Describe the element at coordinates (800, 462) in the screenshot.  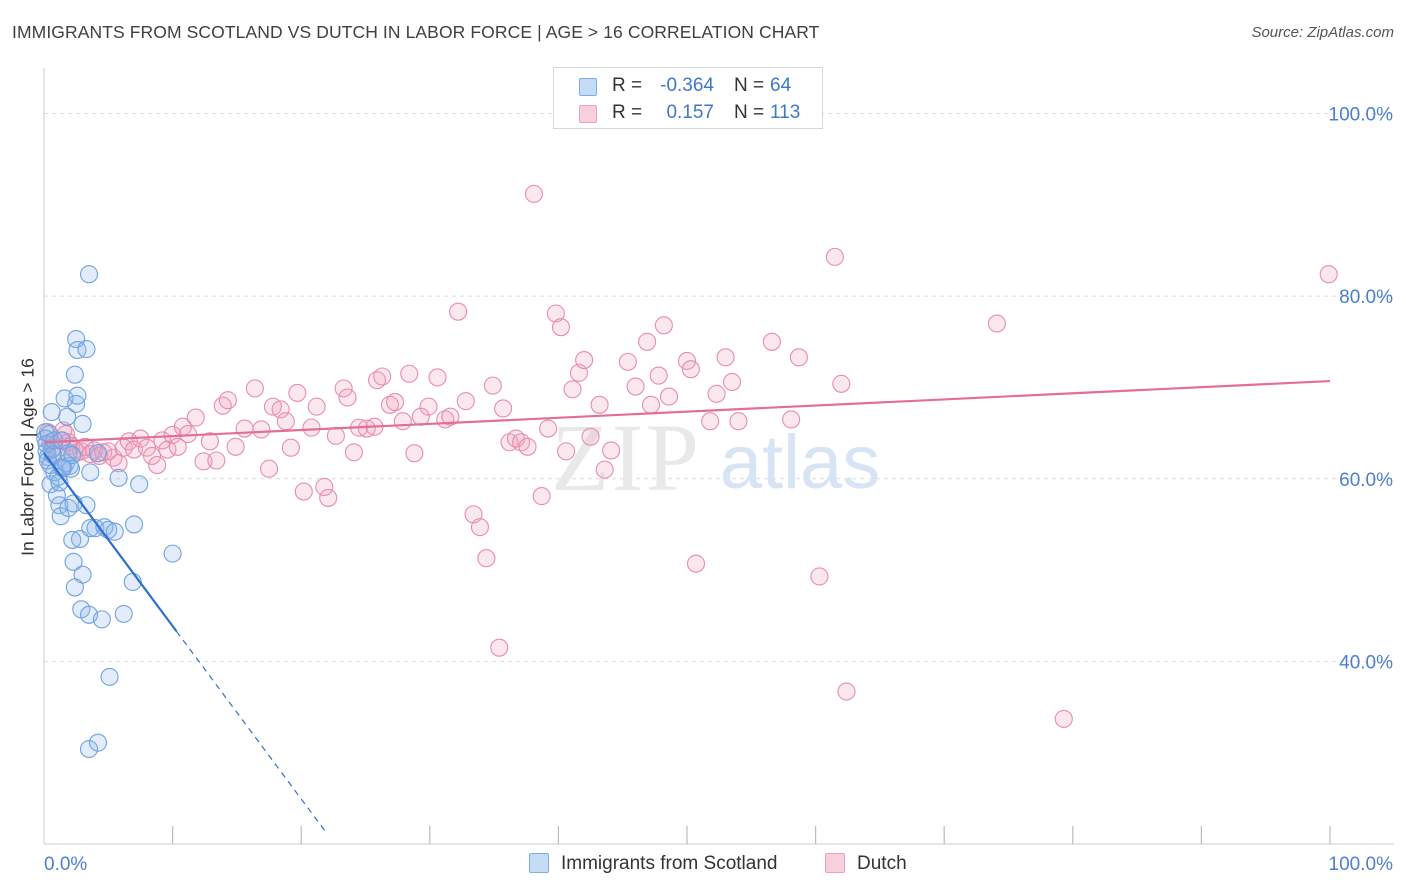
I see `watermark-atlas: atlas` at that location.